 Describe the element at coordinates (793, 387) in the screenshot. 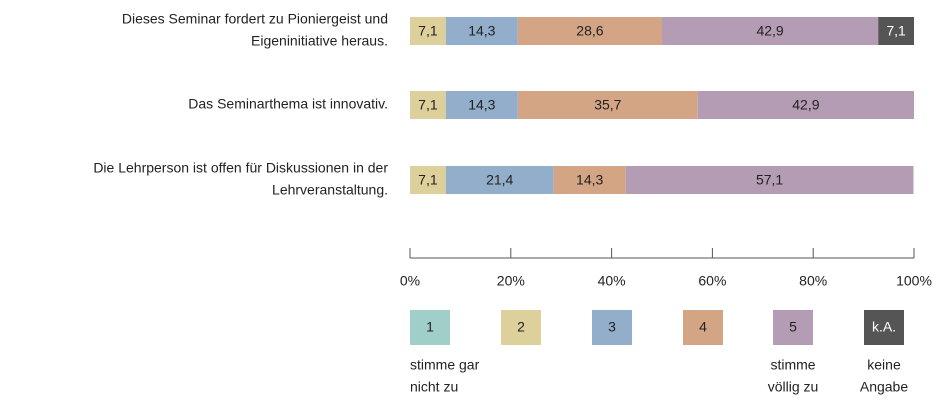

I see `legend-description: völlig zu` at that location.